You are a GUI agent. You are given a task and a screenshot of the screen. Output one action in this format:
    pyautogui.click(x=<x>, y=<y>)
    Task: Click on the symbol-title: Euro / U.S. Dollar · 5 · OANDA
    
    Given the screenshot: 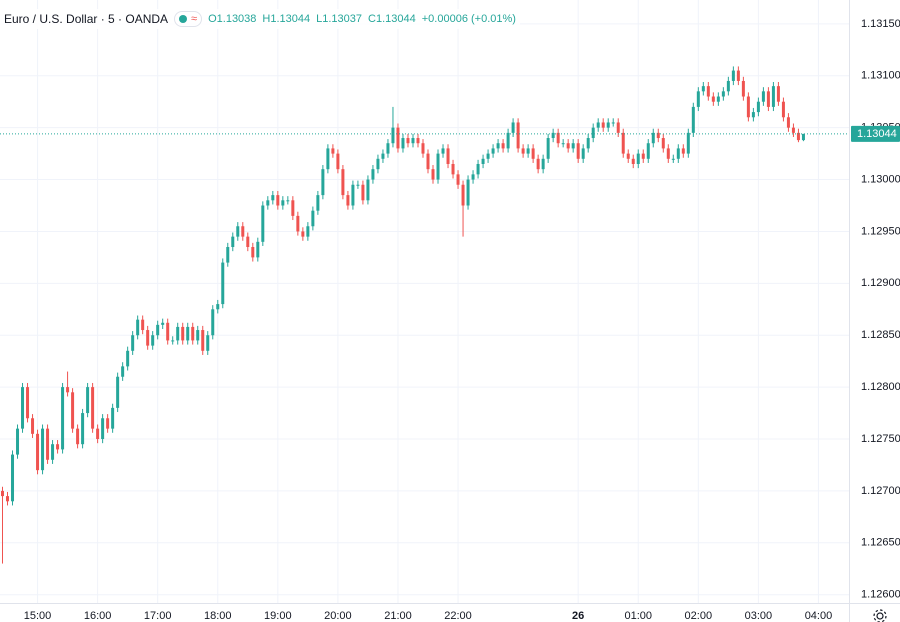 What is the action you would take?
    pyautogui.click(x=86, y=19)
    